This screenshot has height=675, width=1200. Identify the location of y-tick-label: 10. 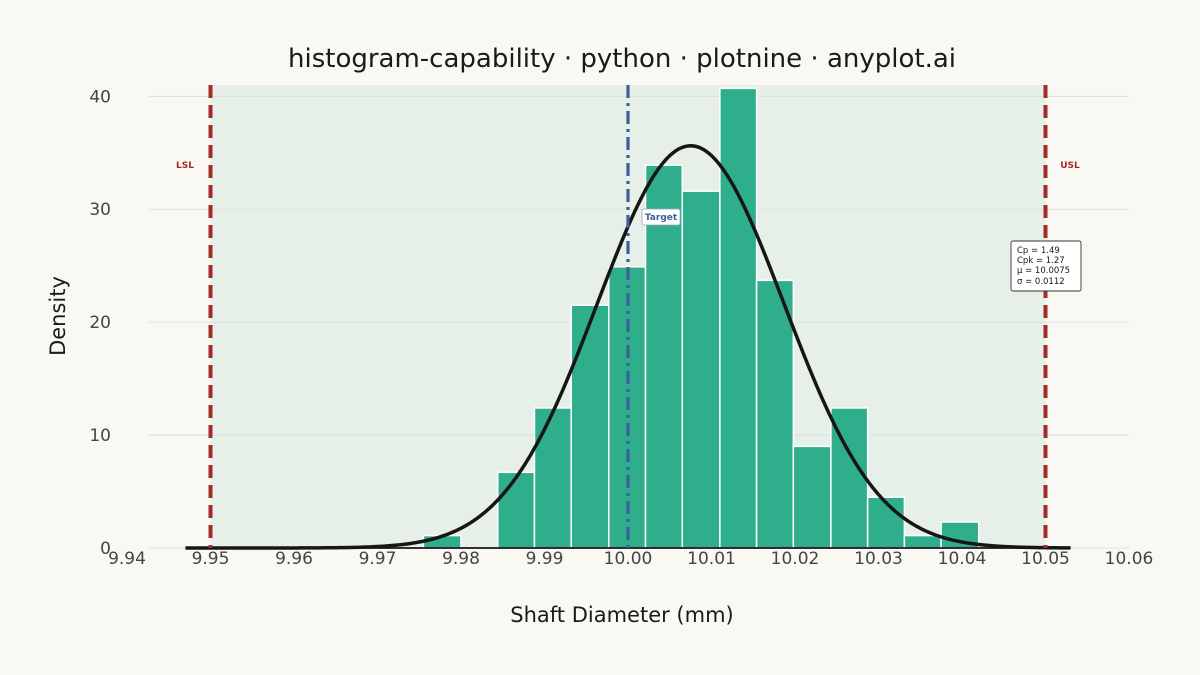
(100, 436).